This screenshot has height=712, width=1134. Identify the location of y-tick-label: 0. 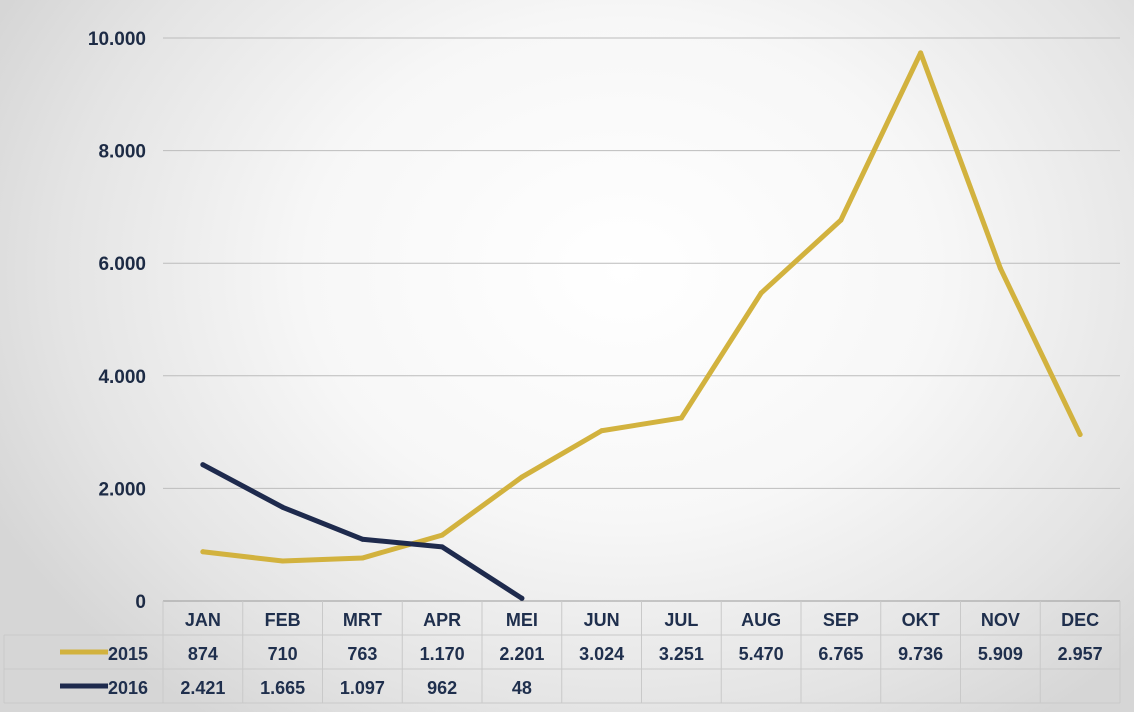
(140, 602).